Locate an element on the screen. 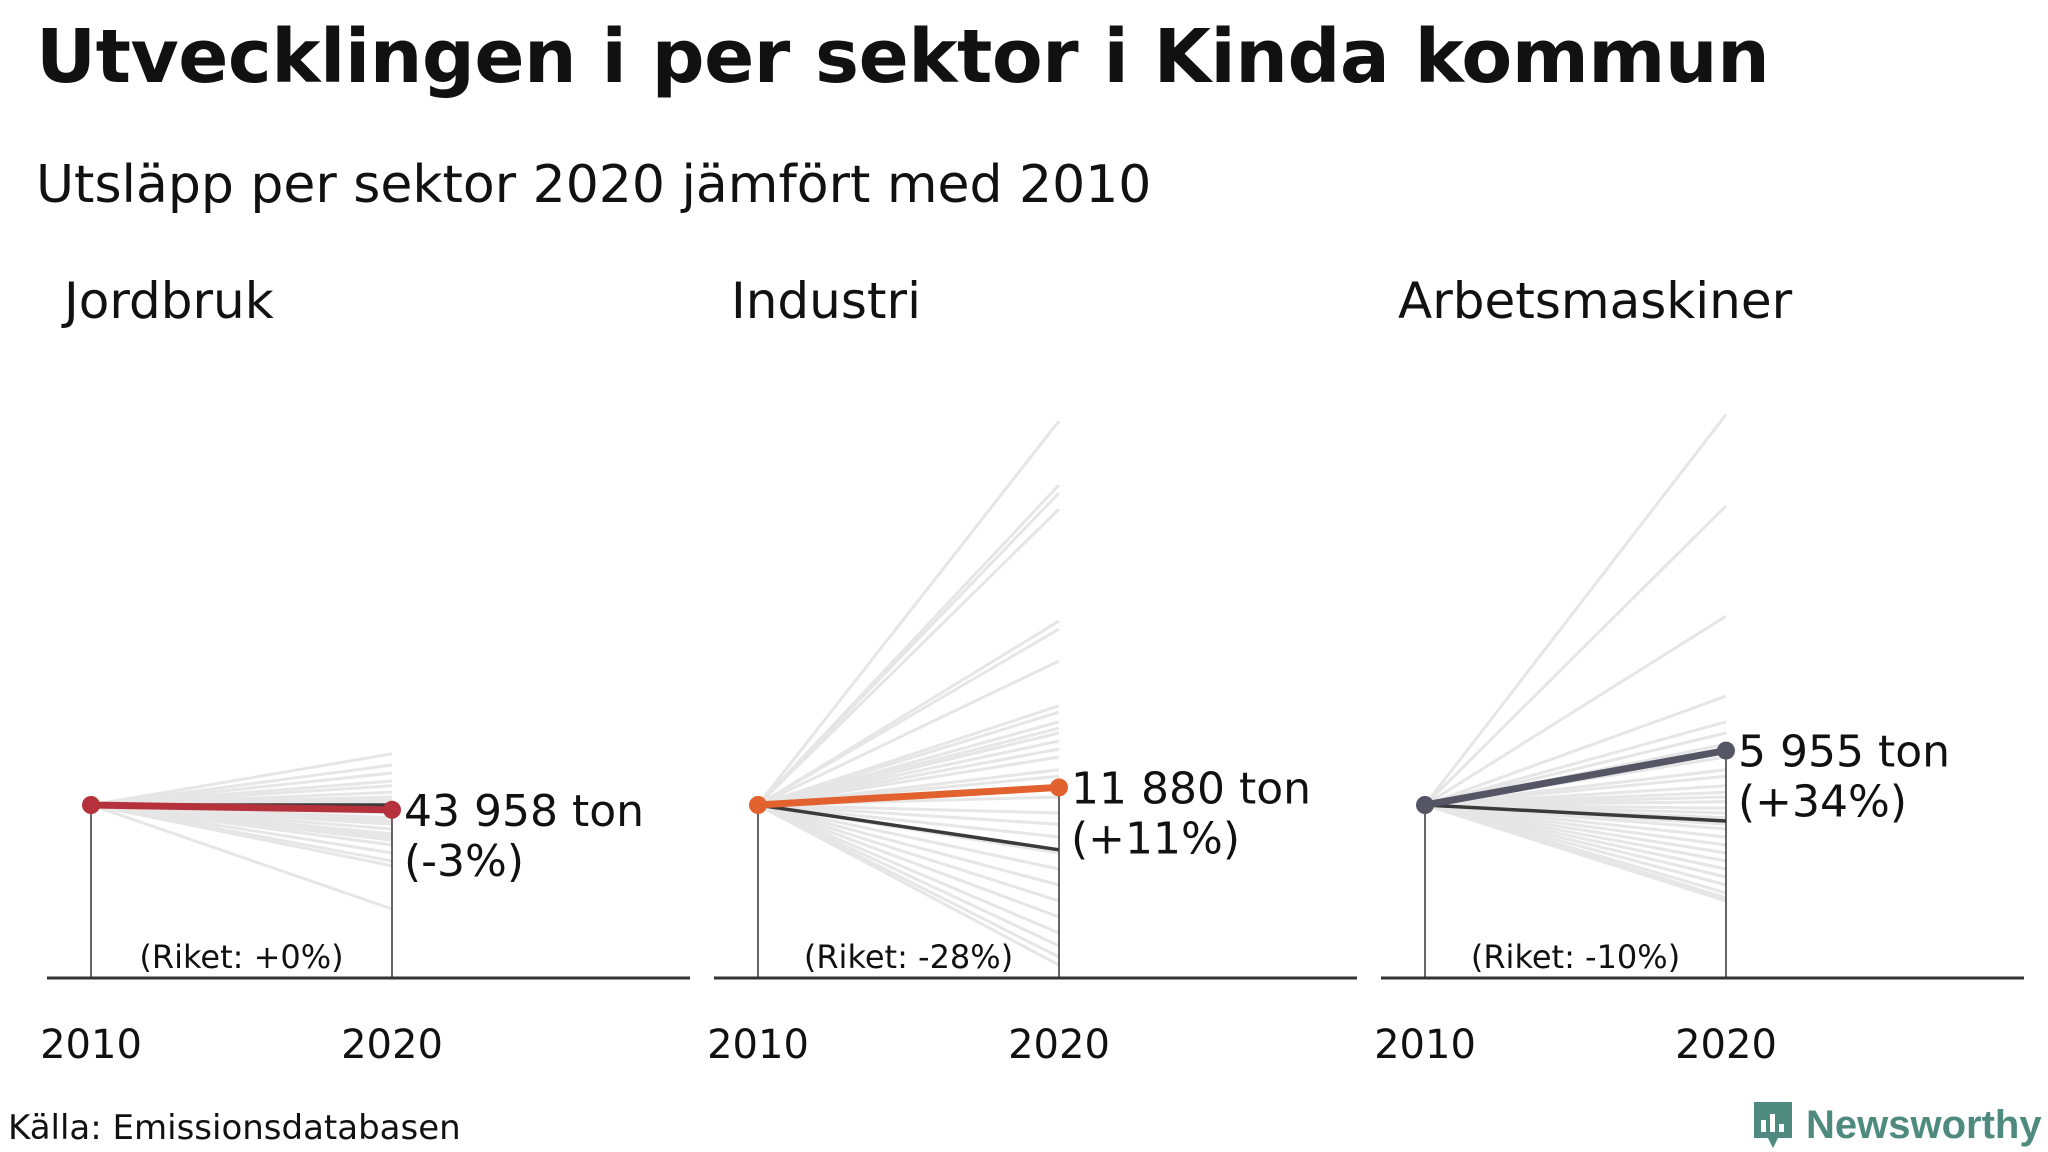  value-label: 11 880 ton is located at coordinates (1191, 788).